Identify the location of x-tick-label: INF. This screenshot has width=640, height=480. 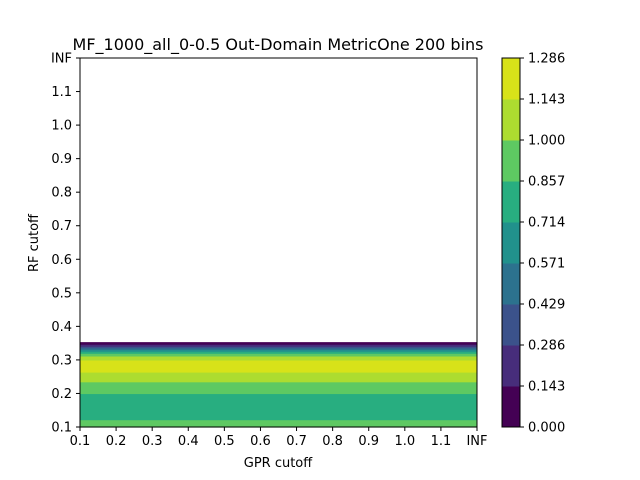
(476, 441).